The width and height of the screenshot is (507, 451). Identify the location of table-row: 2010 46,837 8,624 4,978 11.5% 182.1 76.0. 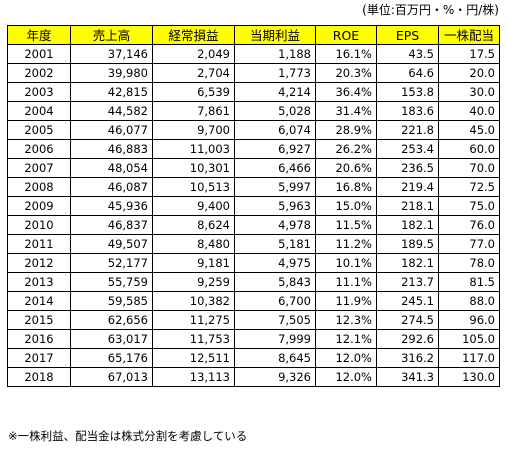
(253, 225).